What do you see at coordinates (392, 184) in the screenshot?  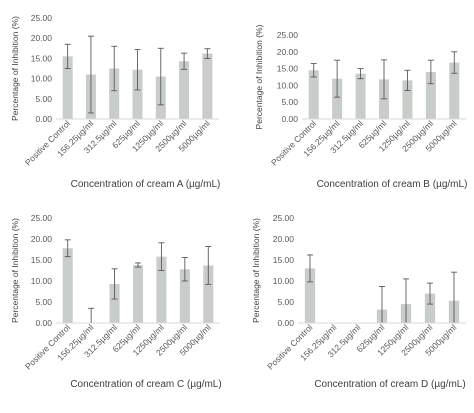 I see `x-axis-label: Concentration of cream B (µg/mL)` at bounding box center [392, 184].